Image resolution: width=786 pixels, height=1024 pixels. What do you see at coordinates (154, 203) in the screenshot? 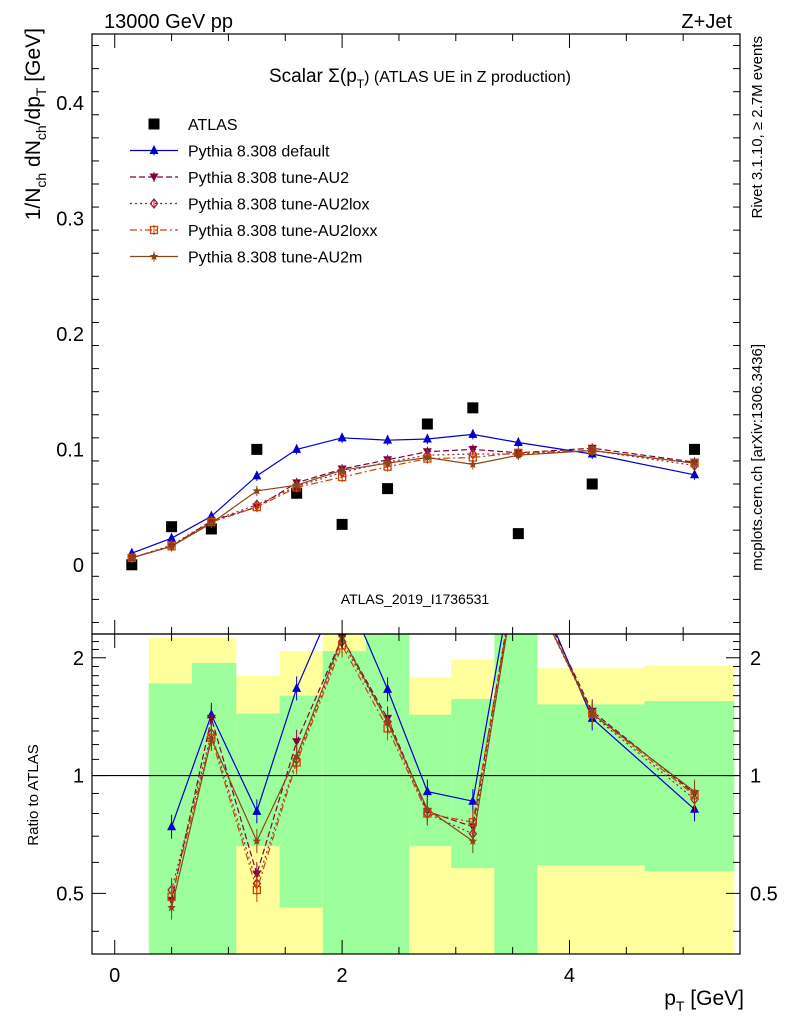
I see `legend-marker-au2lox` at bounding box center [154, 203].